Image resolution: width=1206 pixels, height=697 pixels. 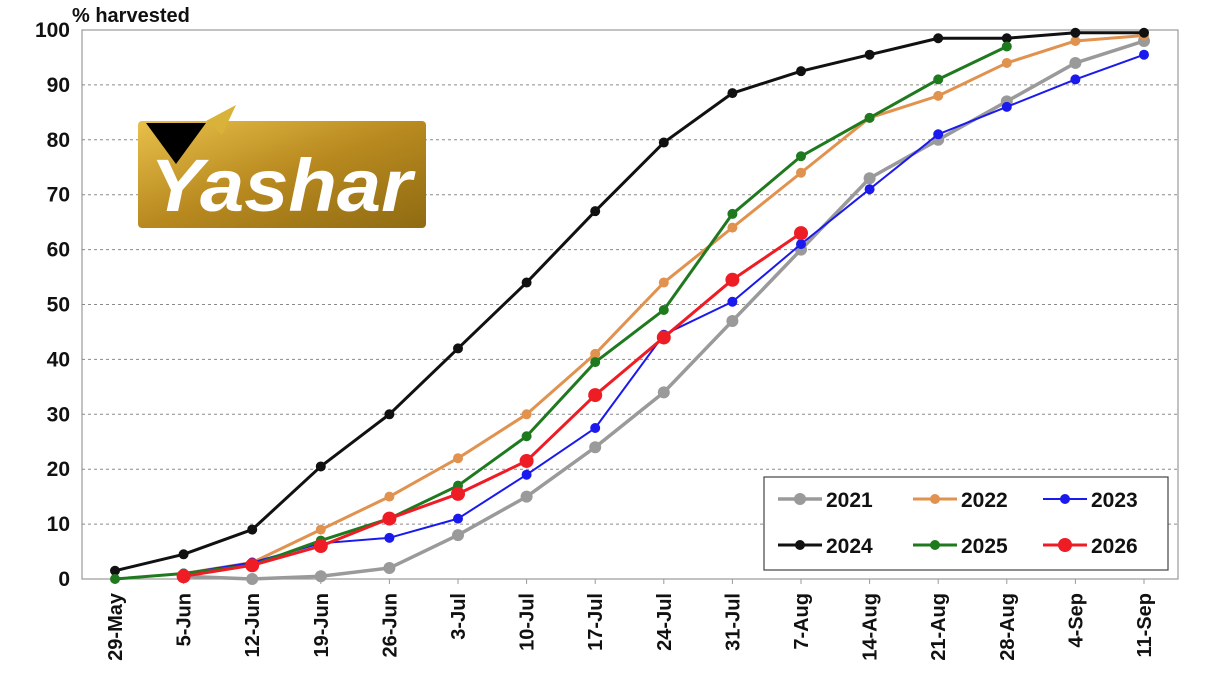 I want to click on x-tick-label: 21-Aug, so click(x=939, y=627).